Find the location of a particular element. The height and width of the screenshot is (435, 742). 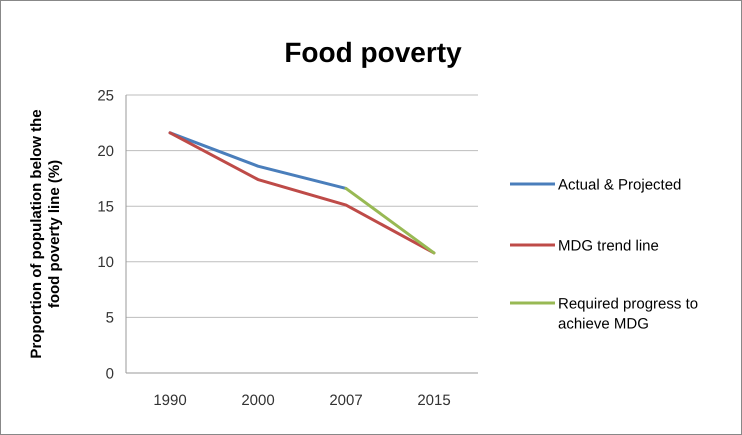

legend-label: Actual & Projected is located at coordinates (620, 185).